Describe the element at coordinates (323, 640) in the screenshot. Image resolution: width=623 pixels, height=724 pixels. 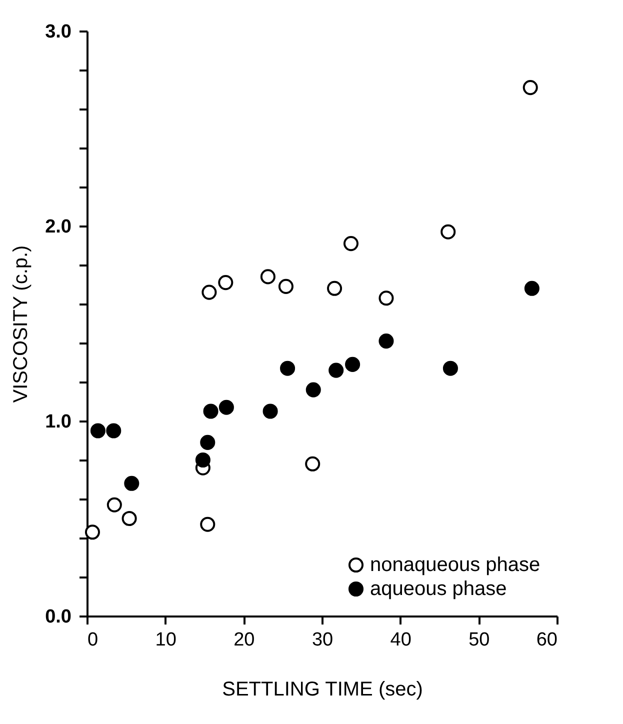
I see `x-tick-label: 30` at that location.